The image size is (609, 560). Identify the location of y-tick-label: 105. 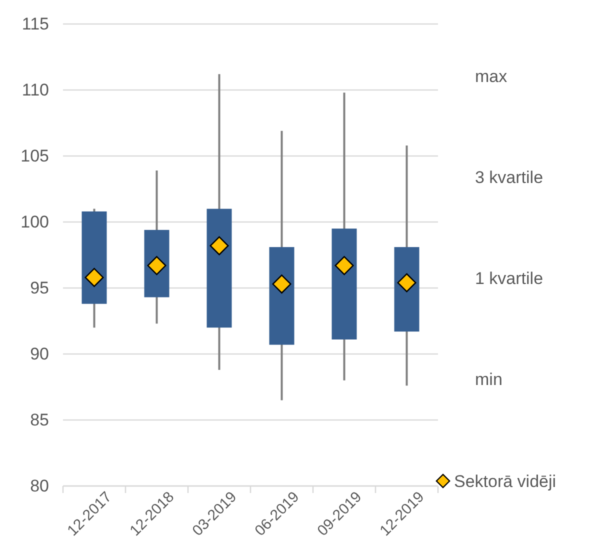
(34, 156).